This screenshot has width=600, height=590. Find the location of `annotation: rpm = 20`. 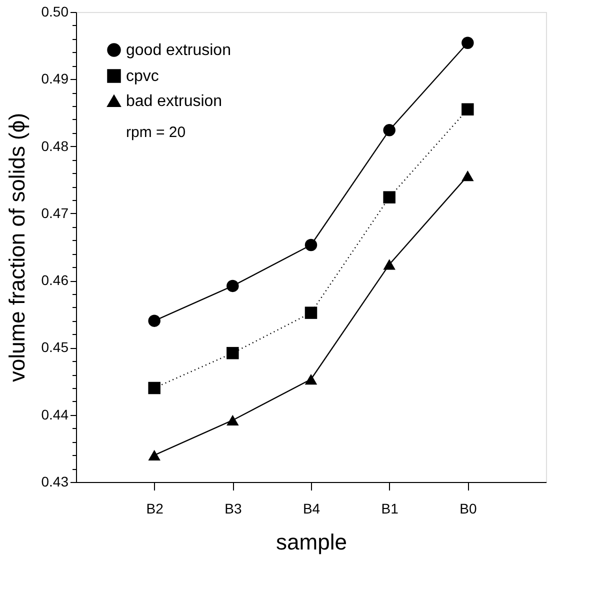

annotation: rpm = 20 is located at coordinates (156, 132).